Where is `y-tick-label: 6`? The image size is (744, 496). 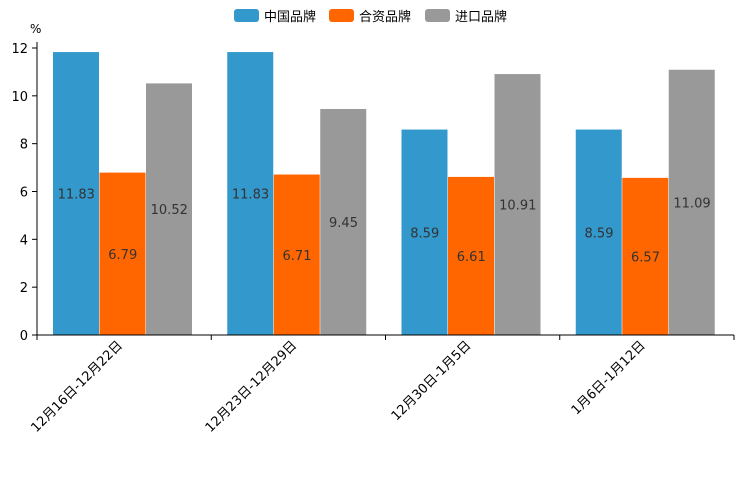 y-tick-label: 6 is located at coordinates (24, 193).